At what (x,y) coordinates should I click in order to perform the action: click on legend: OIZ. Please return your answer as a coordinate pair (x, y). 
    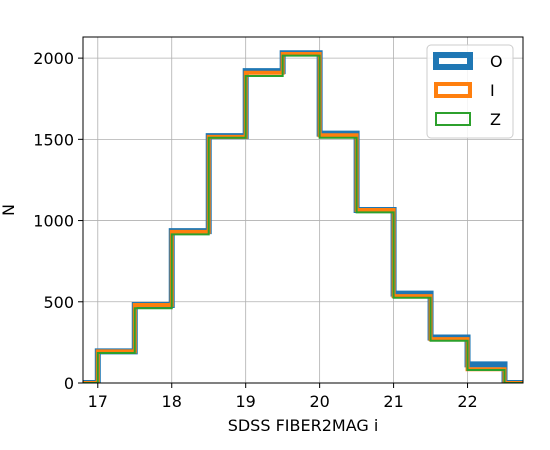
    Looking at the image, I should click on (470, 91).